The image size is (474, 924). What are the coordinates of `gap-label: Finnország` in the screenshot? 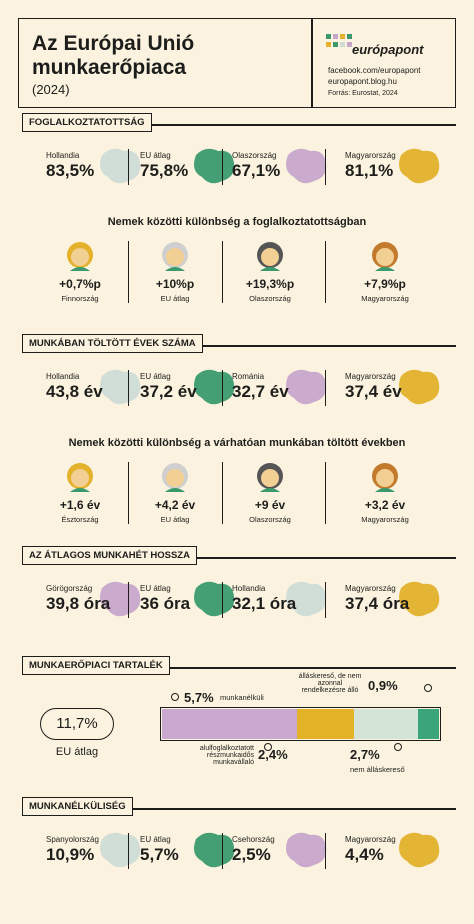 It's located at (80, 298).